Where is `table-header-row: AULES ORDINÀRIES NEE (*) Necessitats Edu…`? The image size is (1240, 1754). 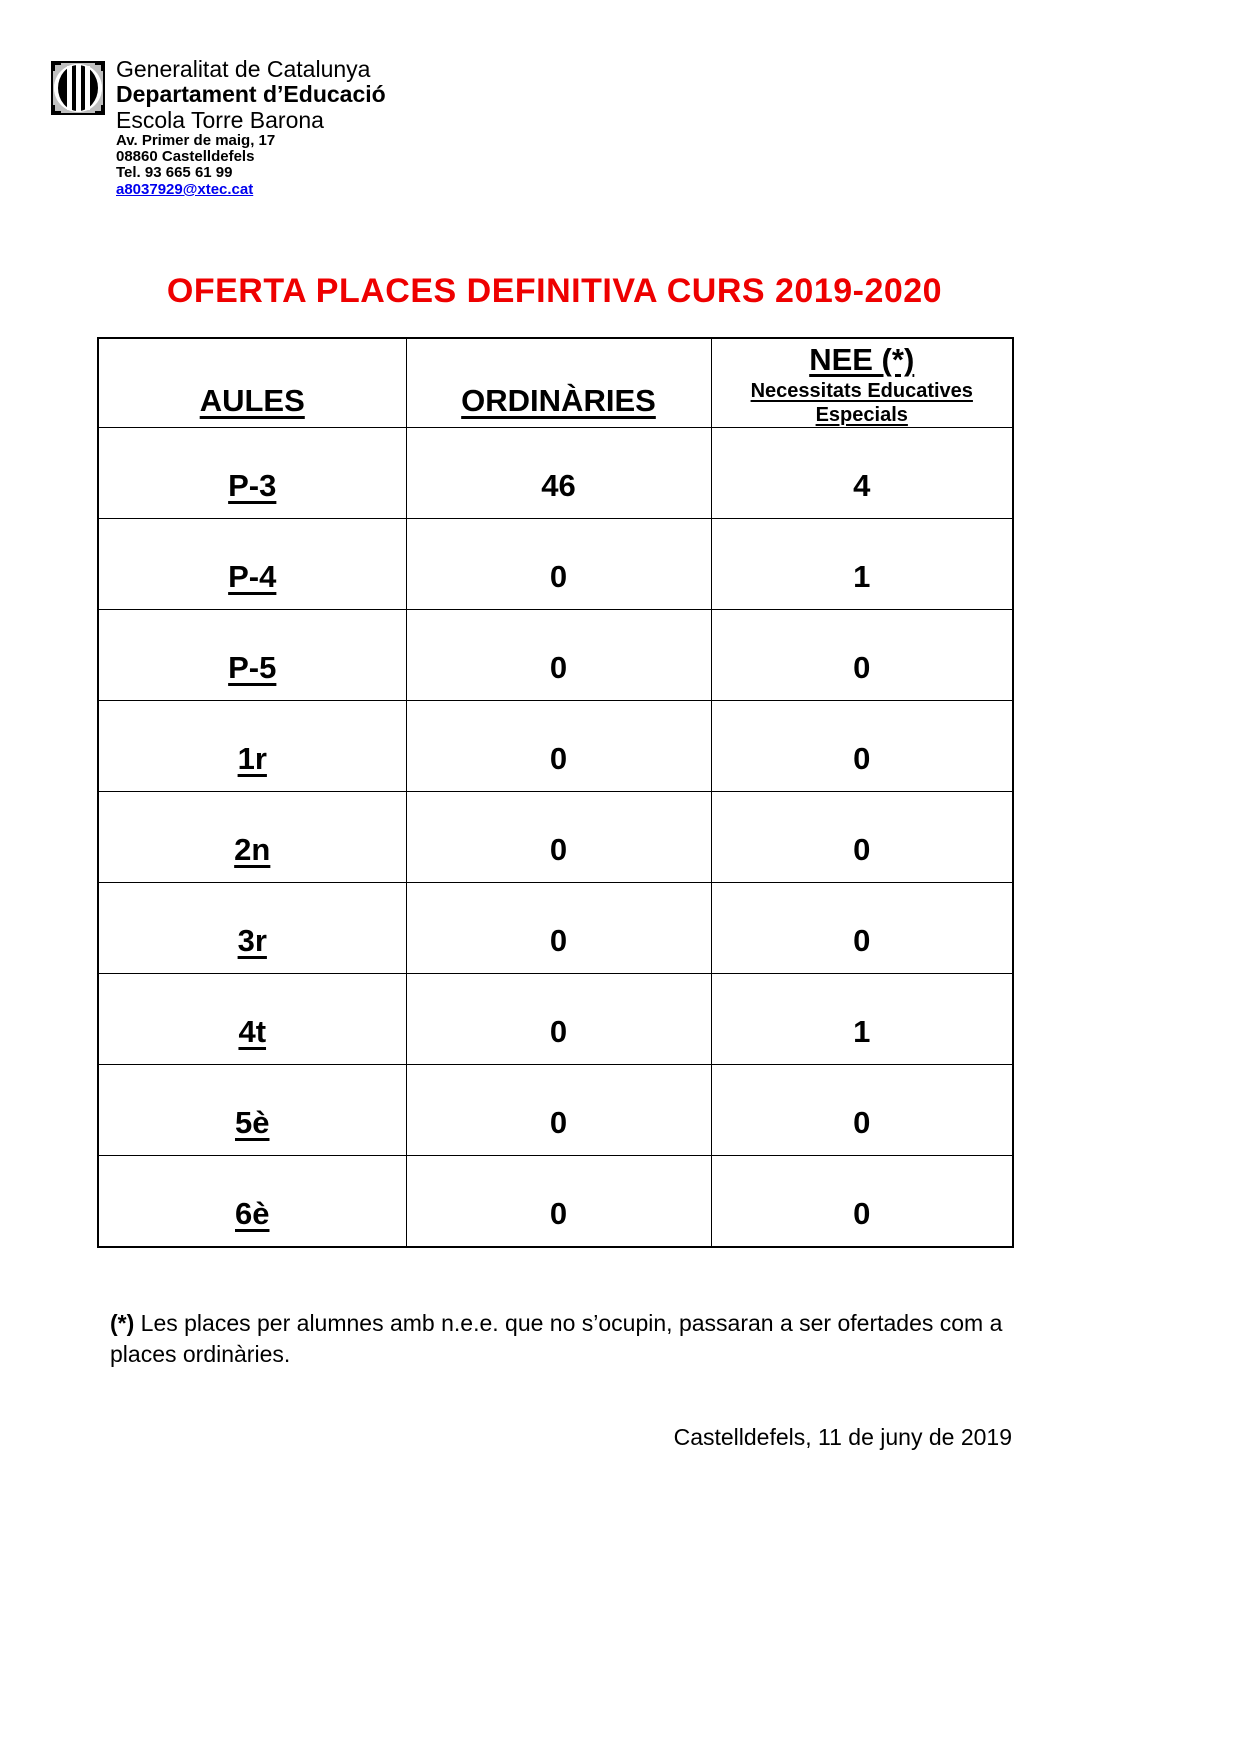
table-header-row: AULES ORDINÀRIES NEE (*) Necessitats Edu… is located at coordinates (555, 382).